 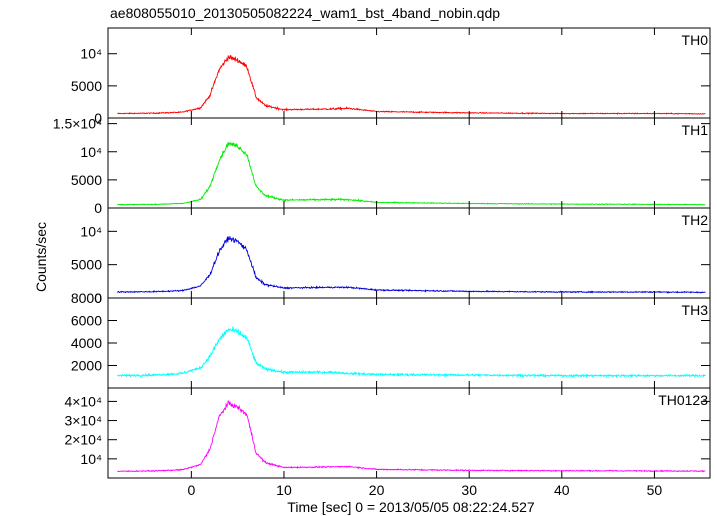 What do you see at coordinates (191, 490) in the screenshot?
I see `x-tick-label: 0` at bounding box center [191, 490].